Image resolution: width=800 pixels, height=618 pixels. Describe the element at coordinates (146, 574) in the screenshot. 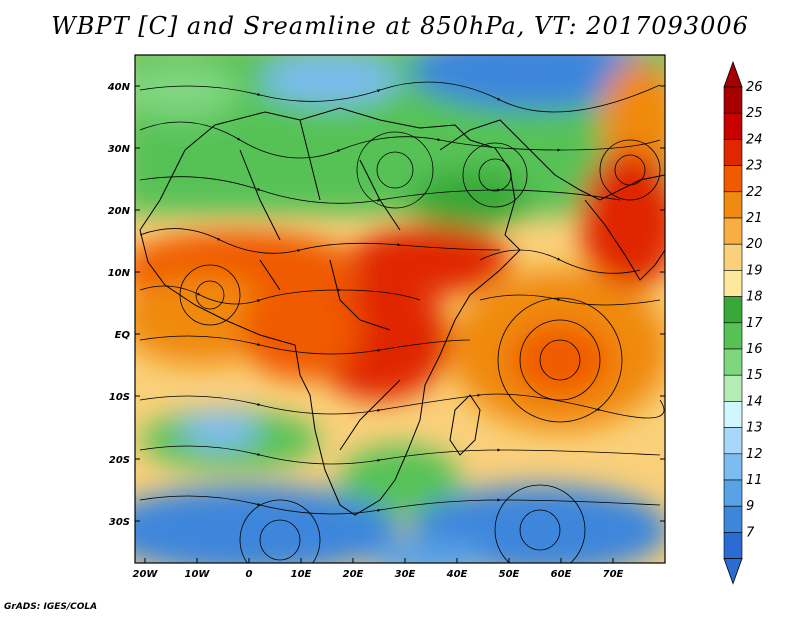

I see `lon-label: 20W` at that location.